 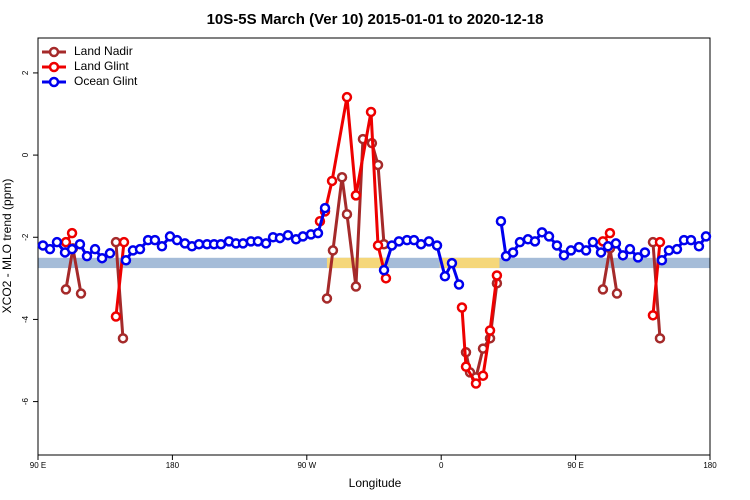 I want to click on x-axis-label: Longitude, so click(x=375, y=483).